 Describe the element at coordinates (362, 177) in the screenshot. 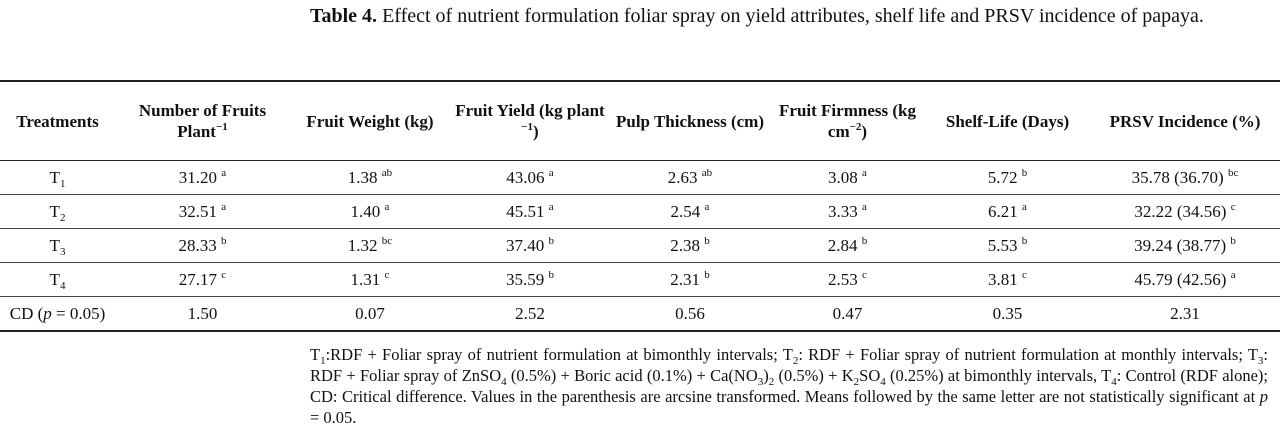

I see `cell-value: 1.38` at that location.